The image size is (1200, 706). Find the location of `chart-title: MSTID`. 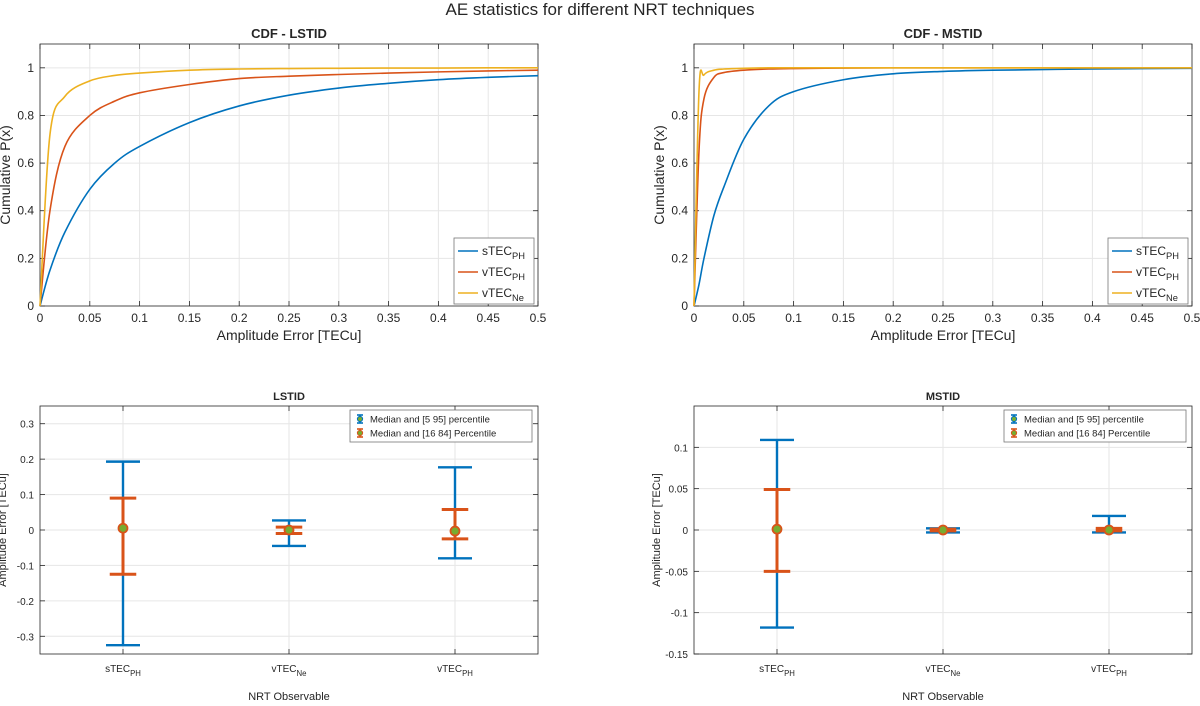

chart-title: MSTID is located at coordinates (943, 397).